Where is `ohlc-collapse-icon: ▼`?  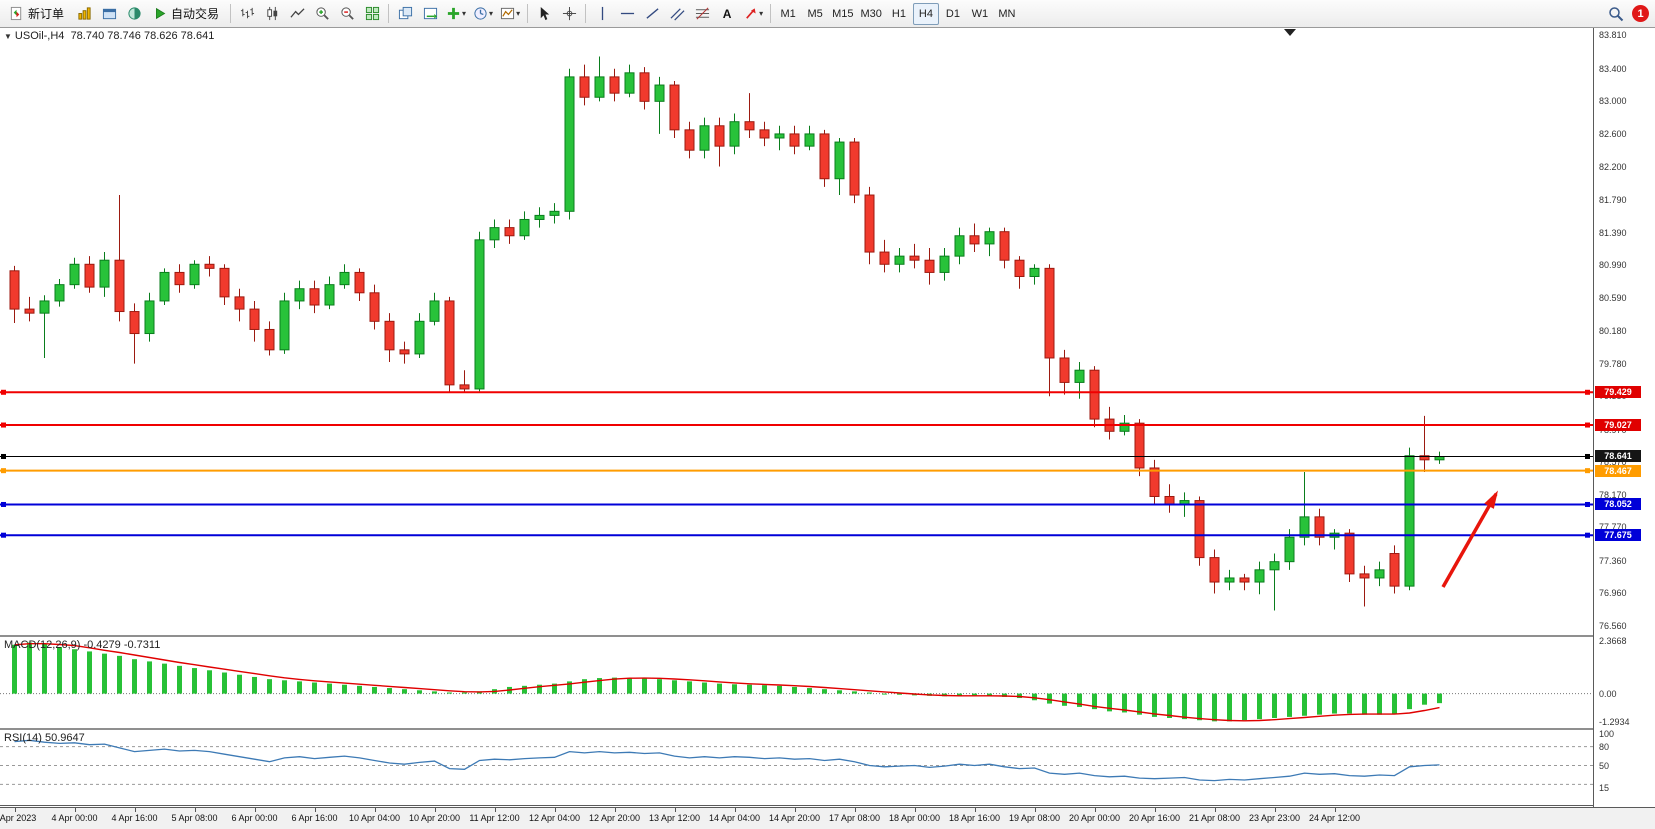 ohlc-collapse-icon: ▼ is located at coordinates (8, 36).